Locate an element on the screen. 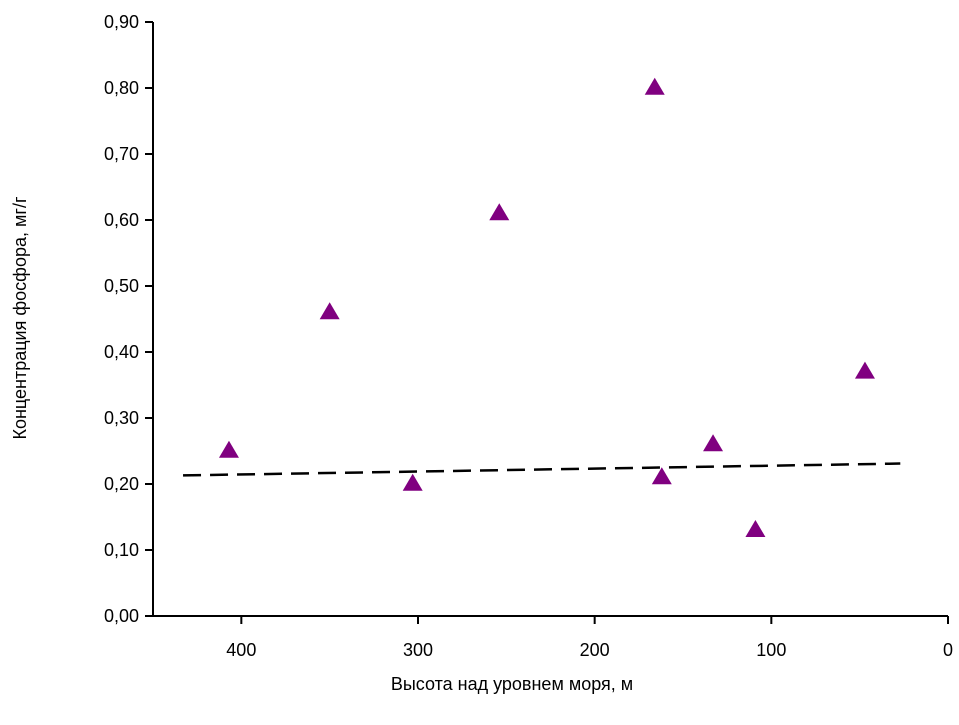 The image size is (959, 725). y-tick-label: 0,60 is located at coordinates (121, 220).